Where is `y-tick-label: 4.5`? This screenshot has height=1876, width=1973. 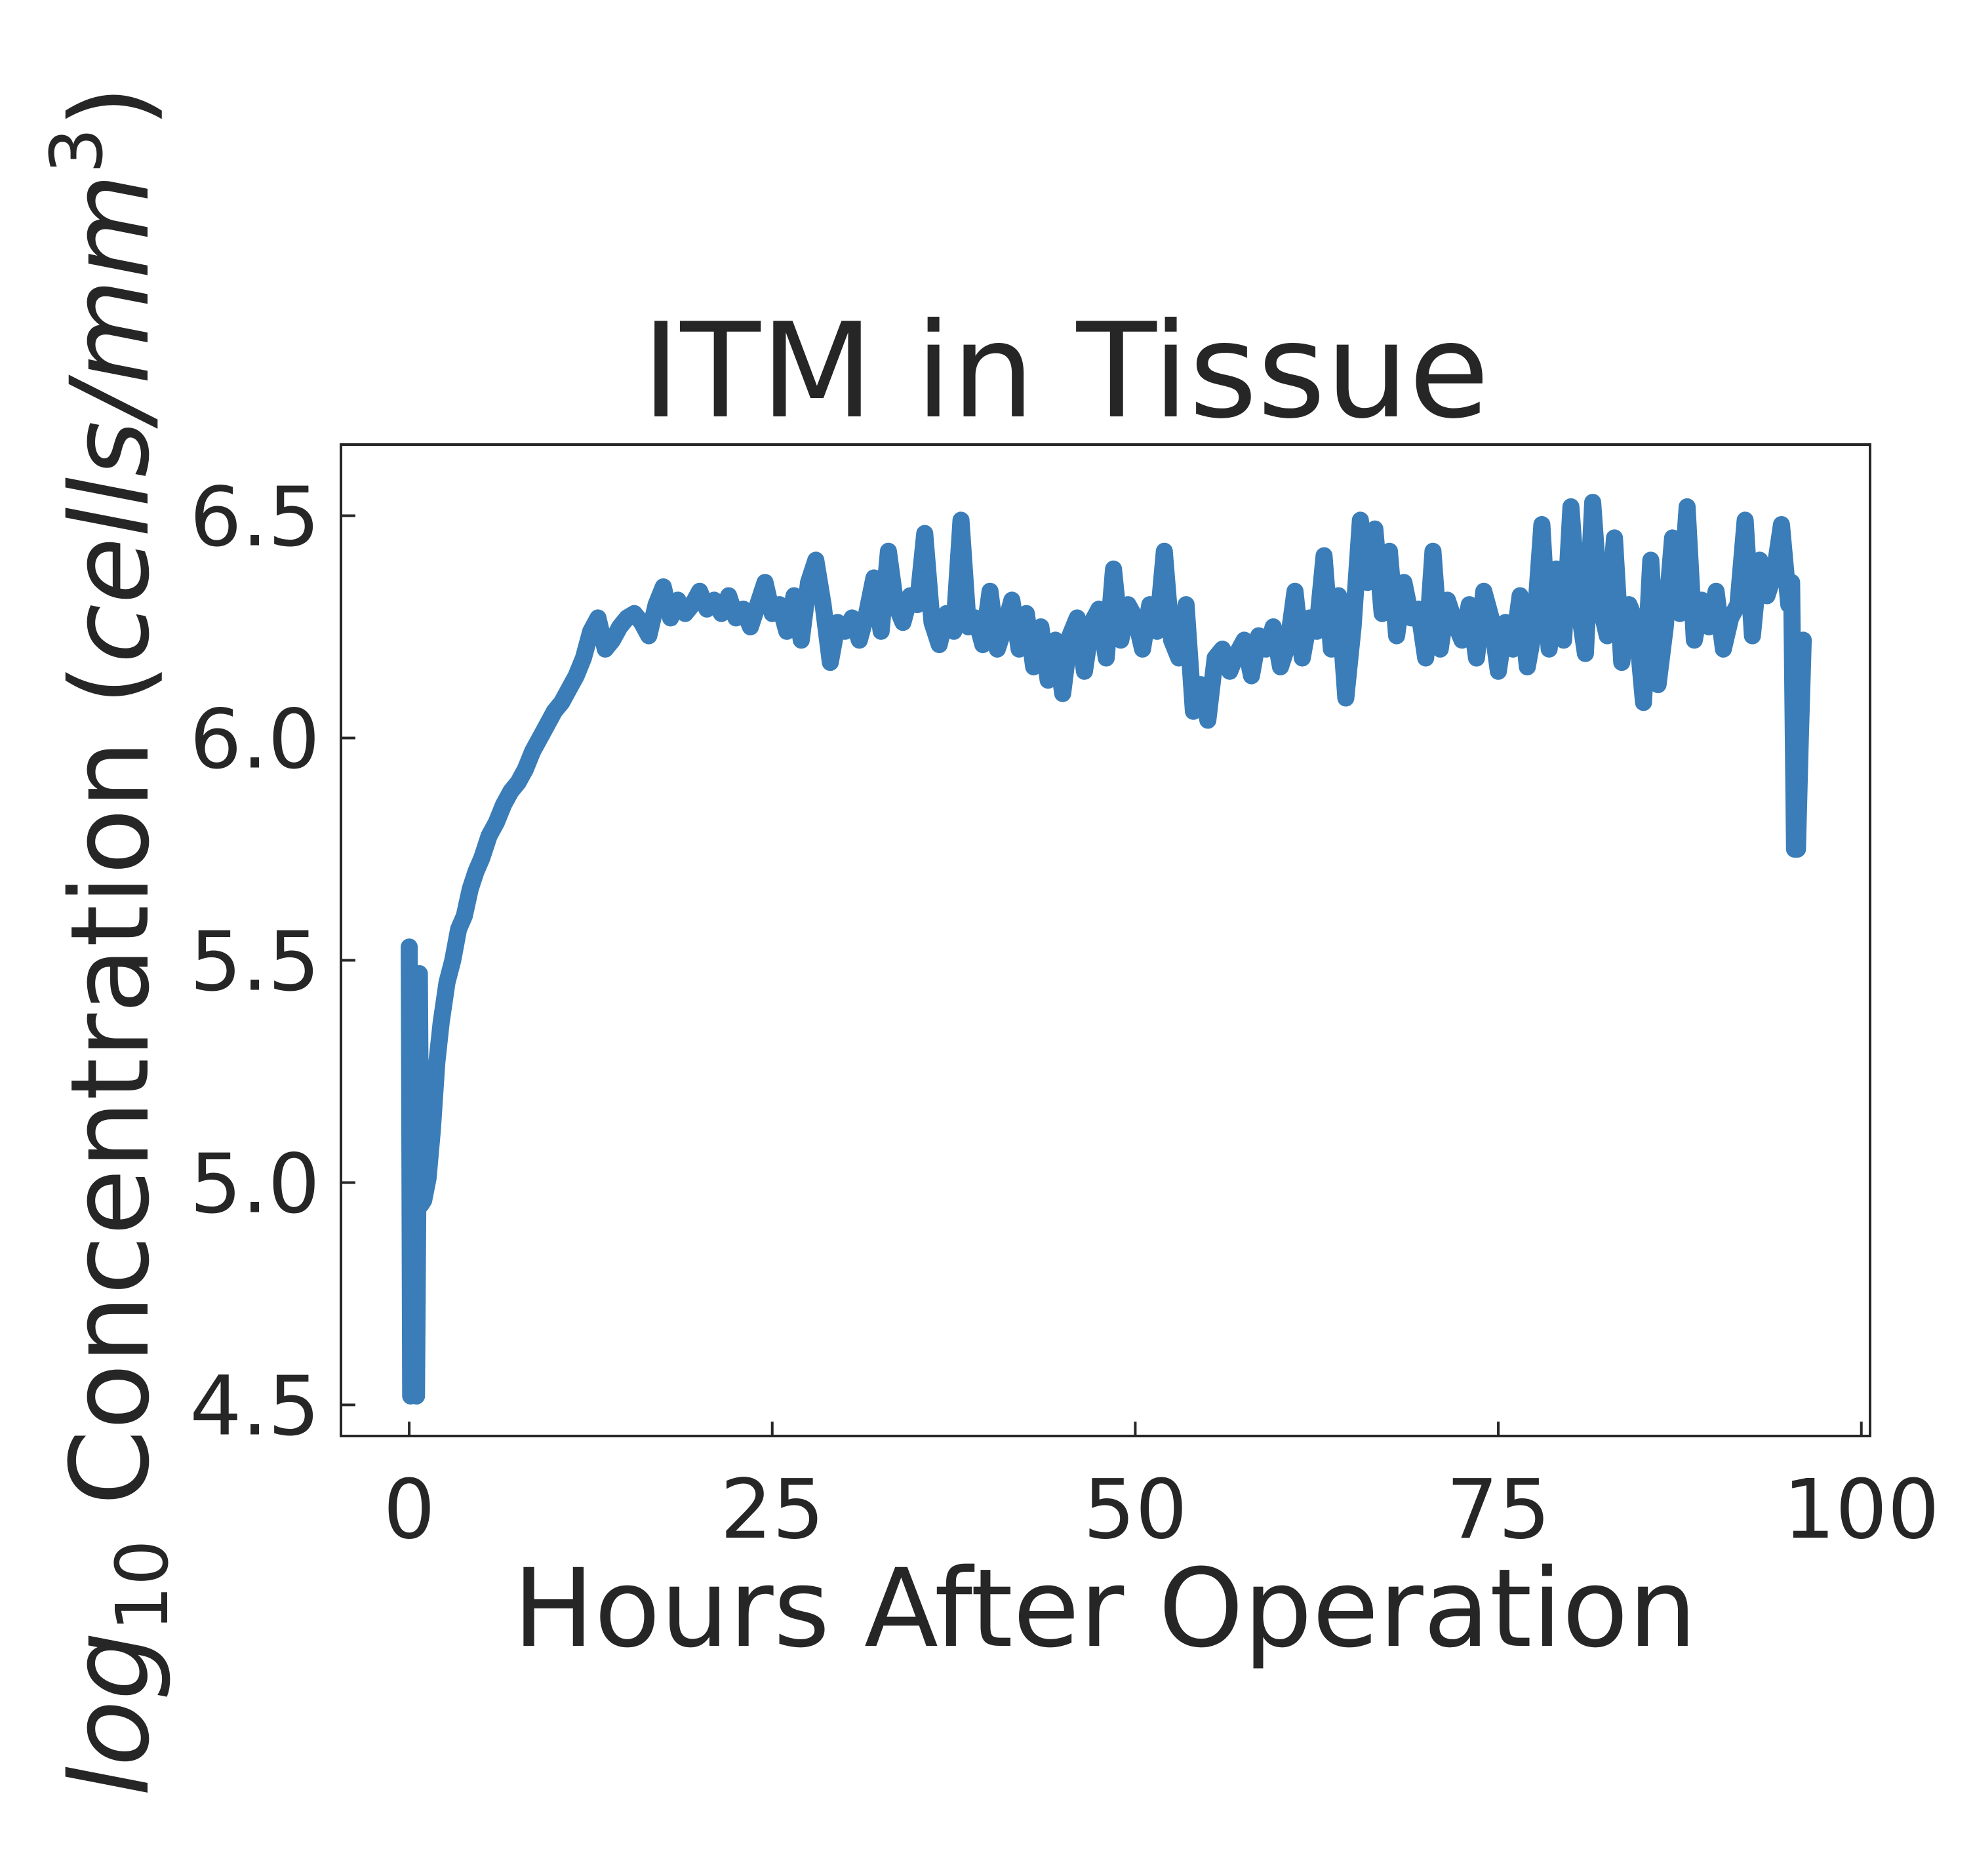
y-tick-label: 4.5 is located at coordinates (254, 1406).